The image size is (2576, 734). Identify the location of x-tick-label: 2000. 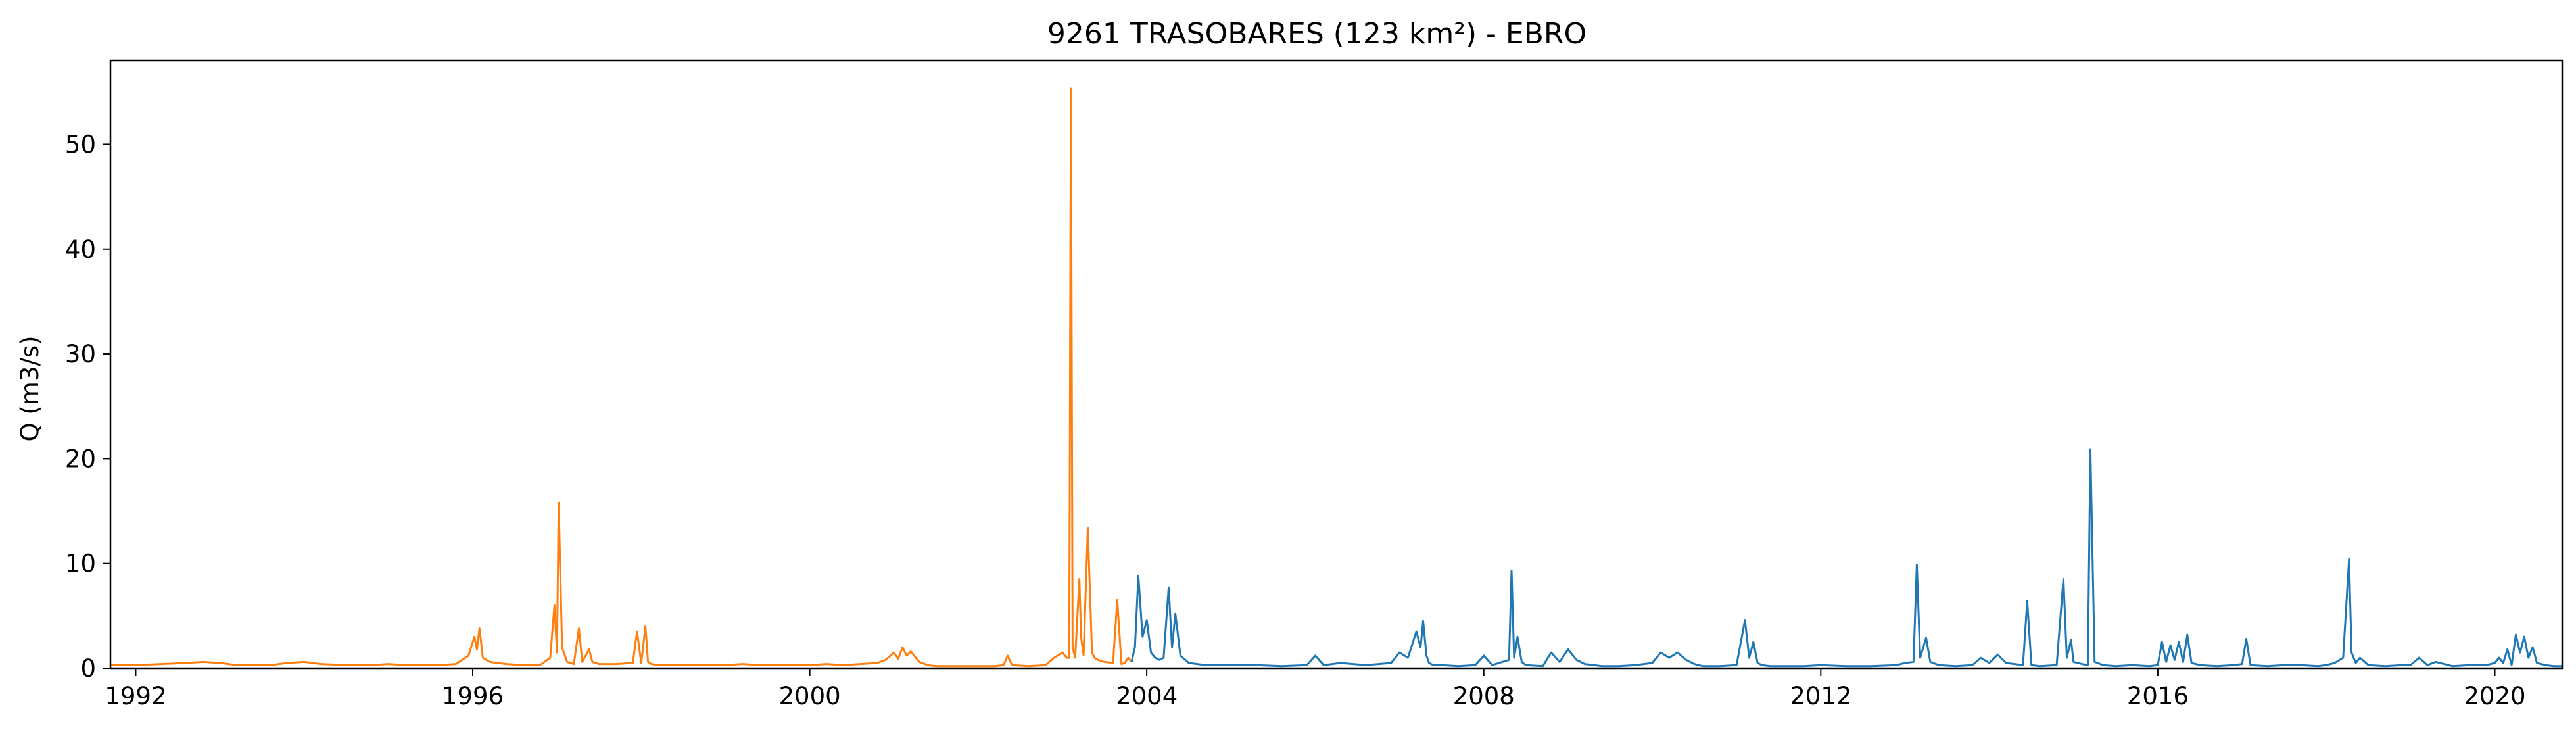
(810, 696).